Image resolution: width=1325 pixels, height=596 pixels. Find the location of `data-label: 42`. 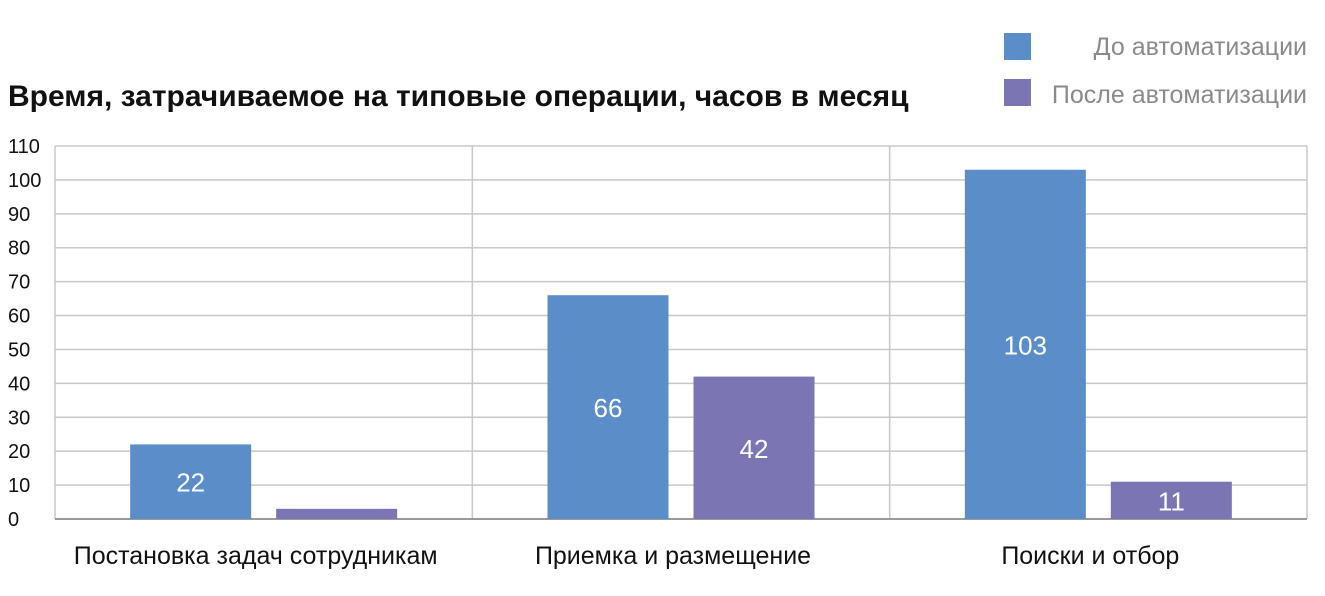

data-label: 42 is located at coordinates (754, 449).